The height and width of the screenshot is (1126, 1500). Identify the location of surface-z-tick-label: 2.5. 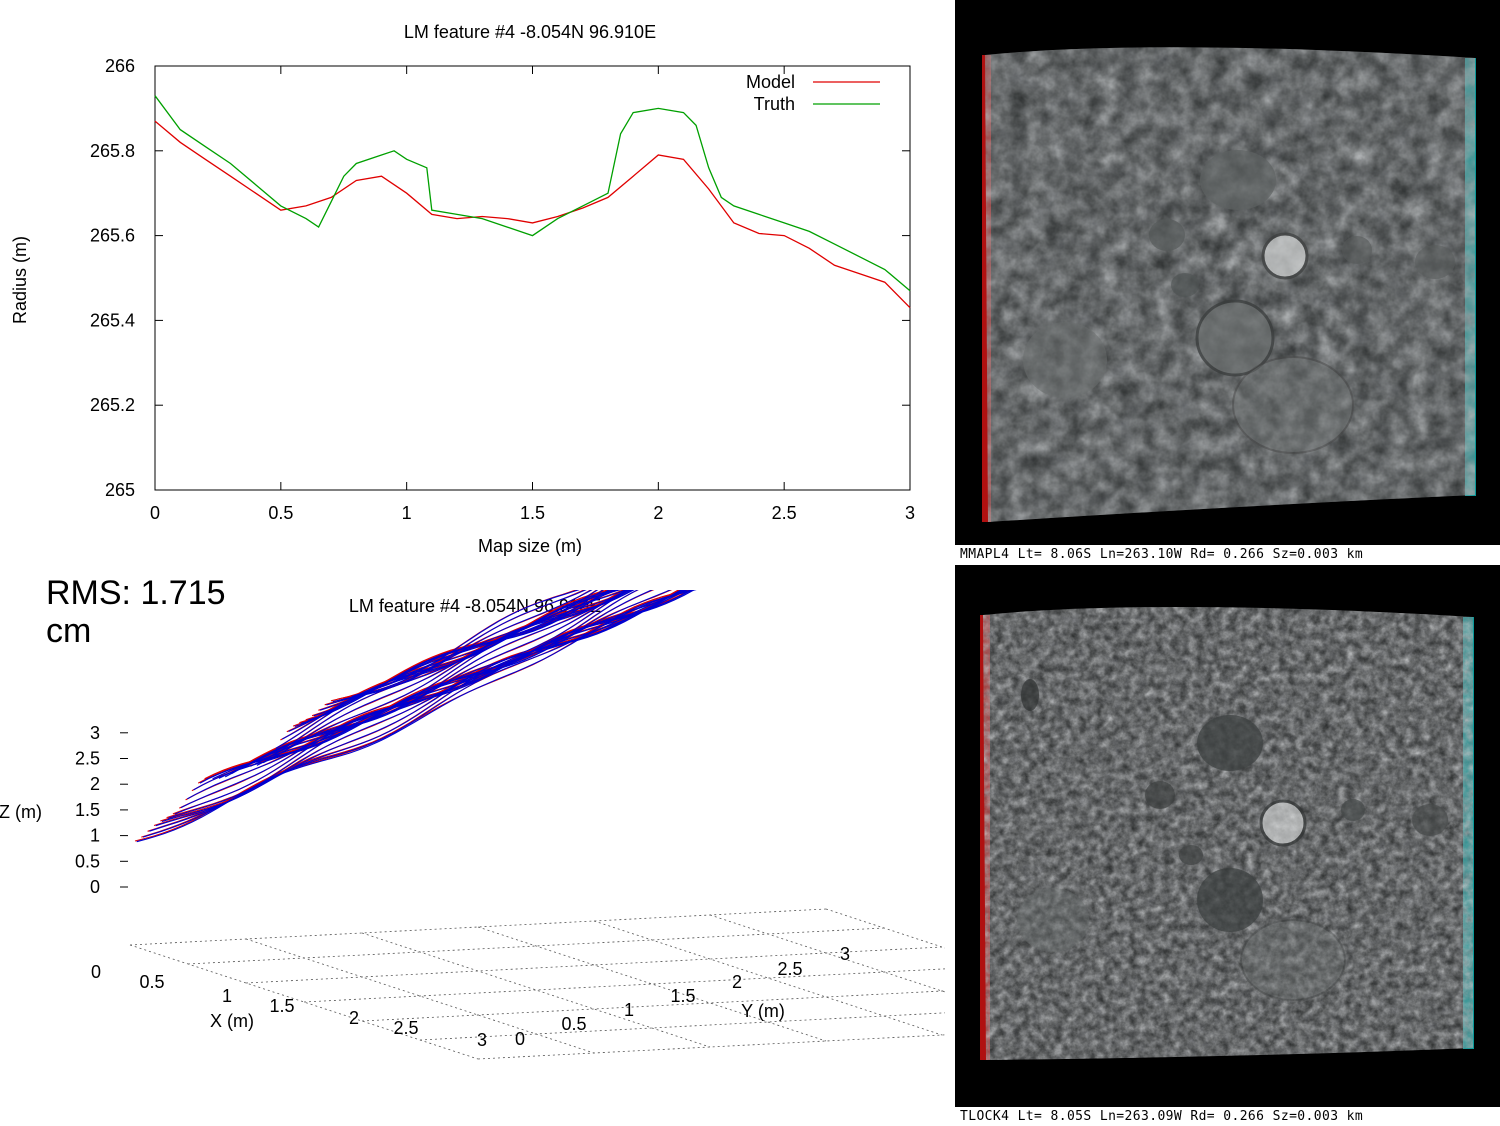
(87, 759).